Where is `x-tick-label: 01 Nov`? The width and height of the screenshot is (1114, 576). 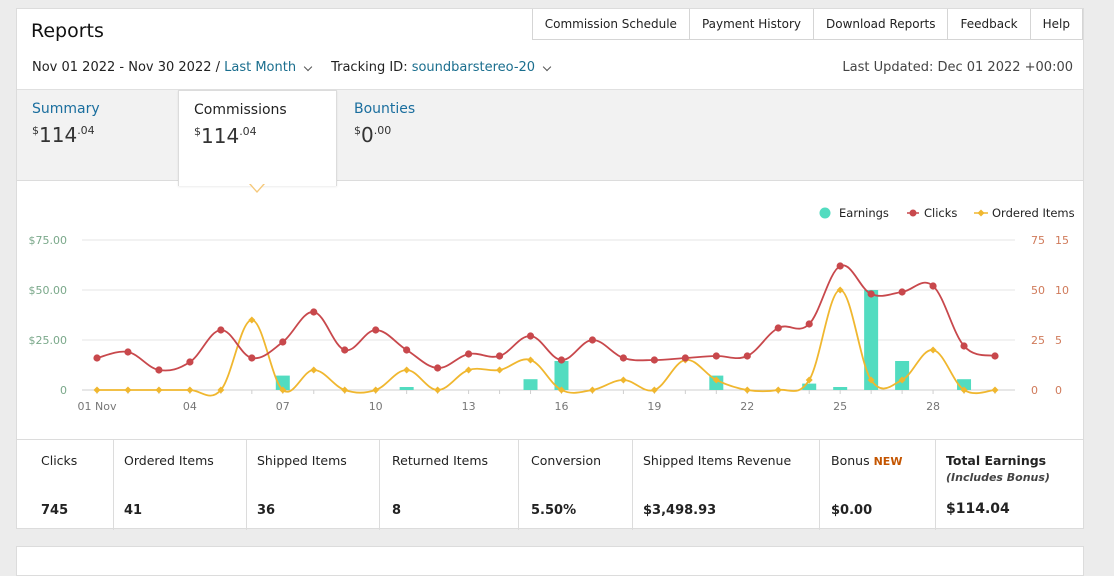
x-tick-label: 01 Nov is located at coordinates (97, 406).